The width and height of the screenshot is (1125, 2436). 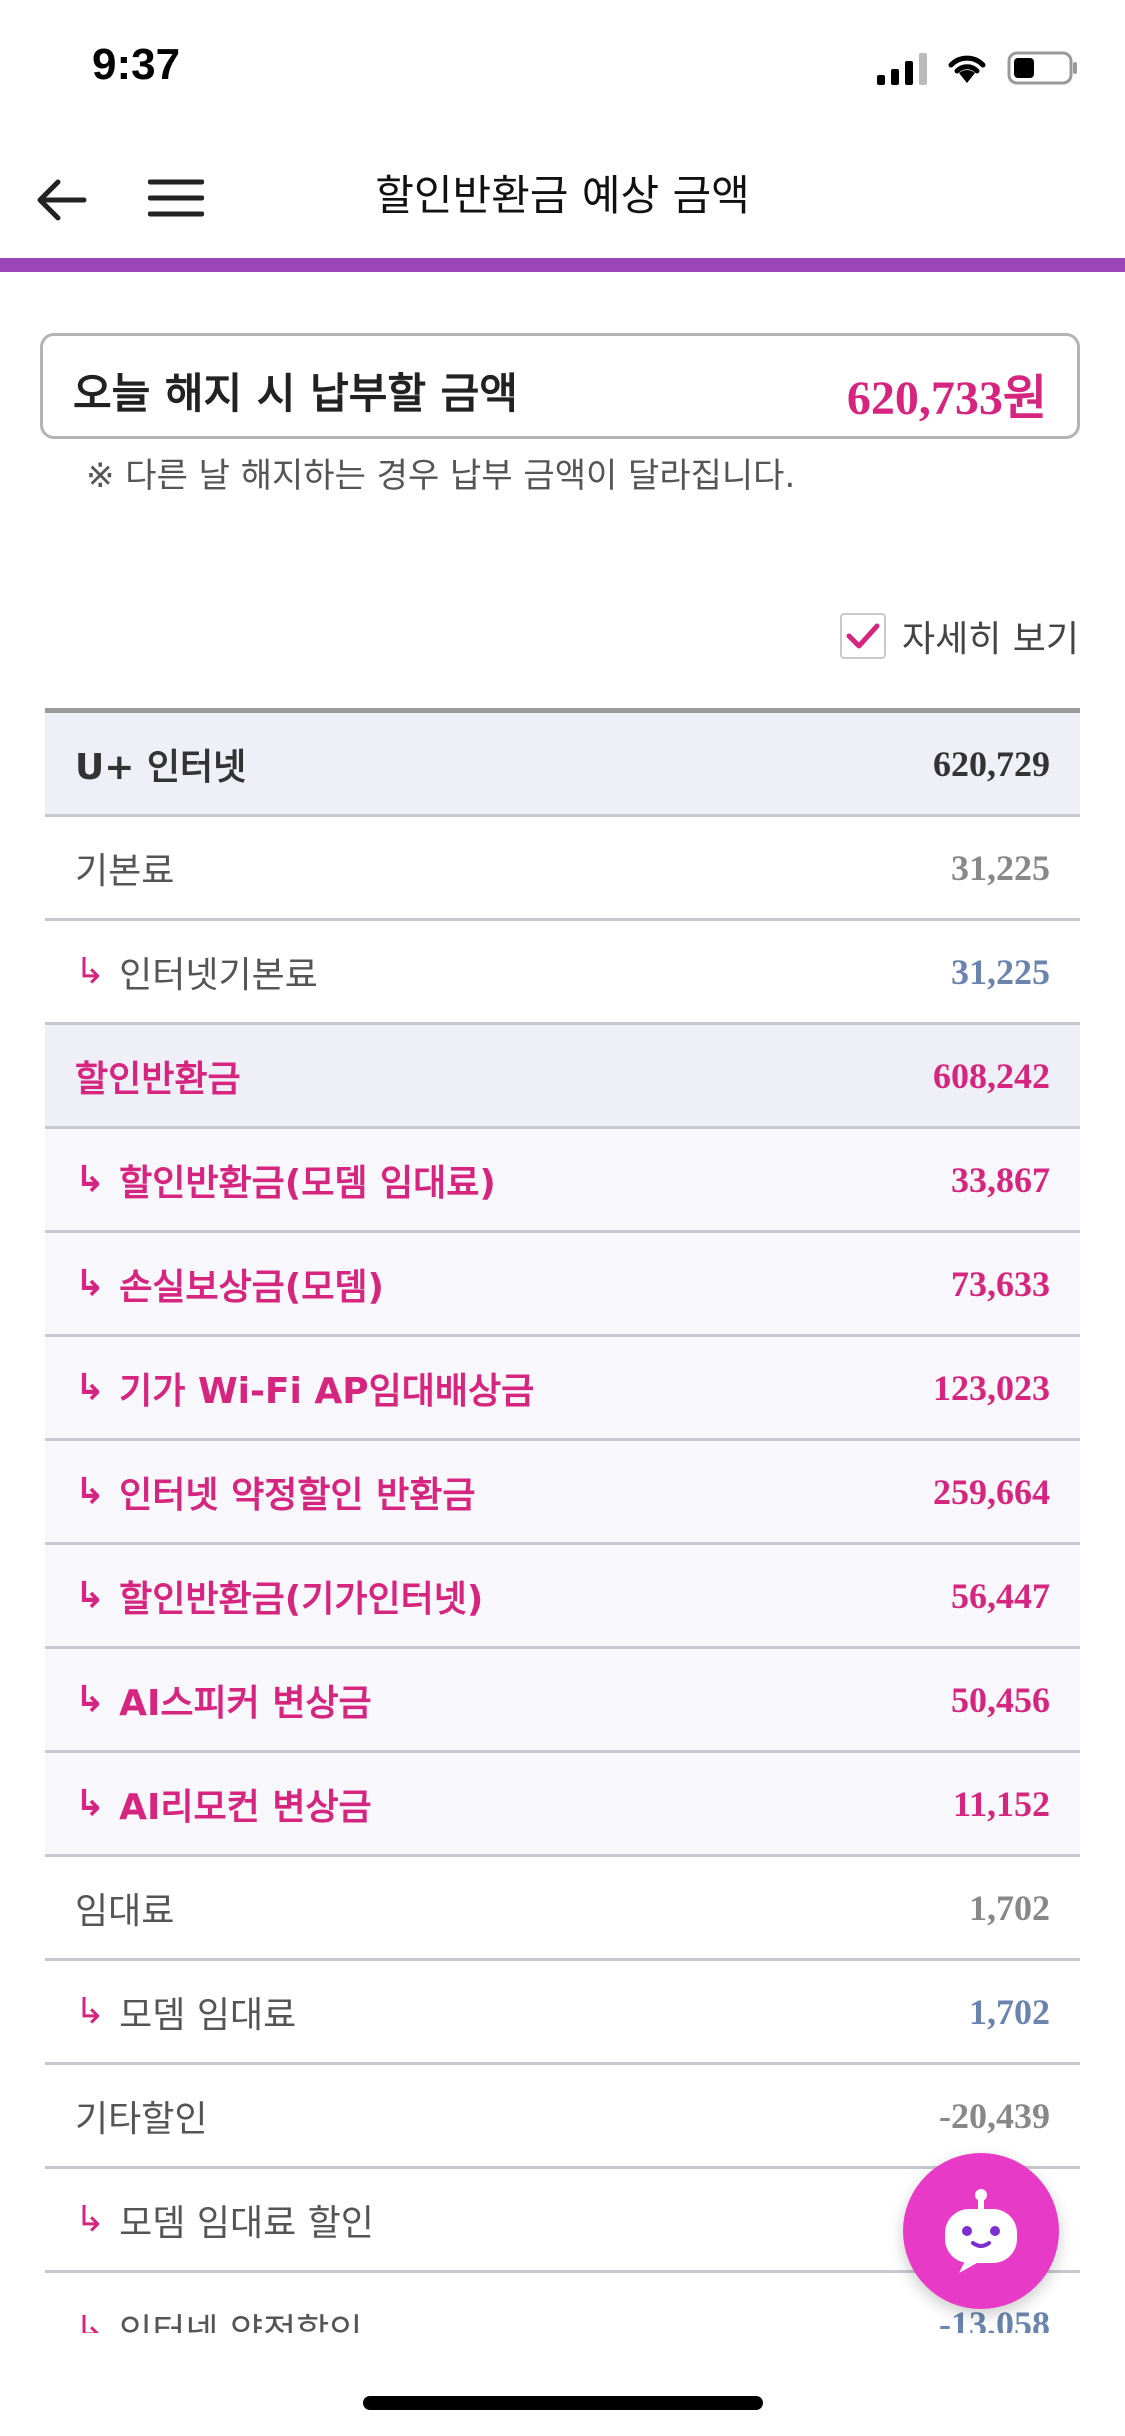 I want to click on row-label: U+ 인터넷, so click(x=161, y=767).